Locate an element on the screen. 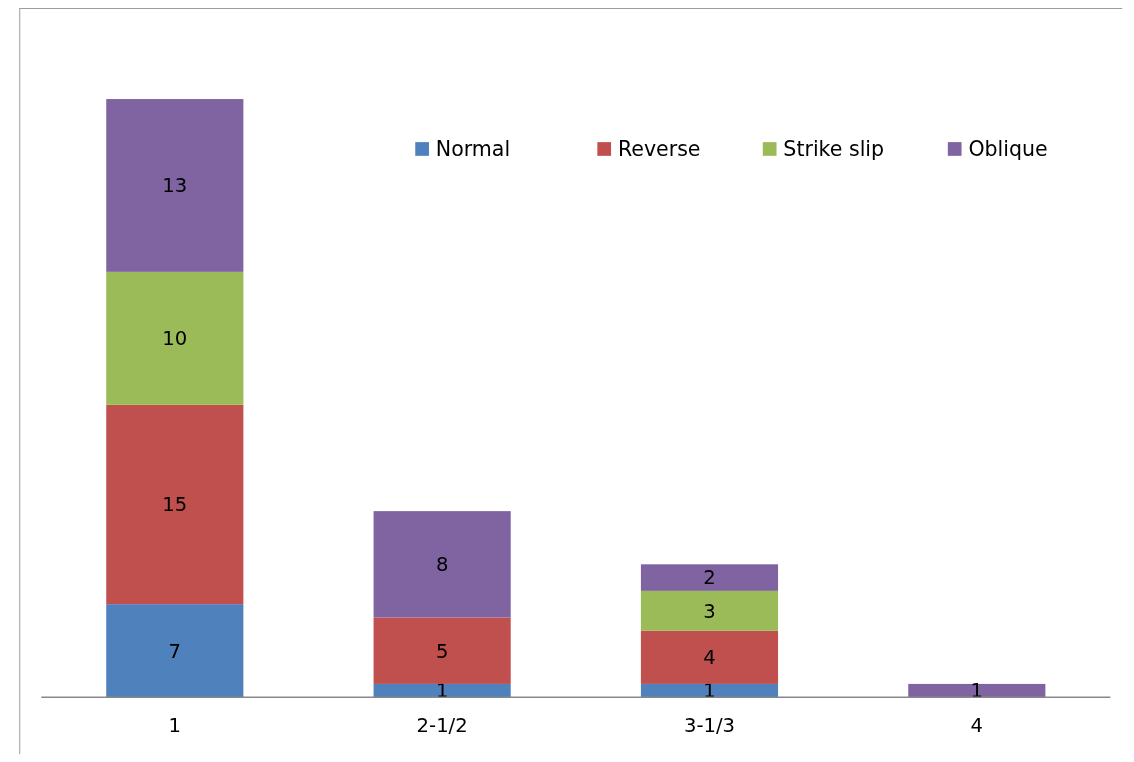 Image resolution: width=1134 pixels, height=762 pixels. data-label: 15 is located at coordinates (175, 505).